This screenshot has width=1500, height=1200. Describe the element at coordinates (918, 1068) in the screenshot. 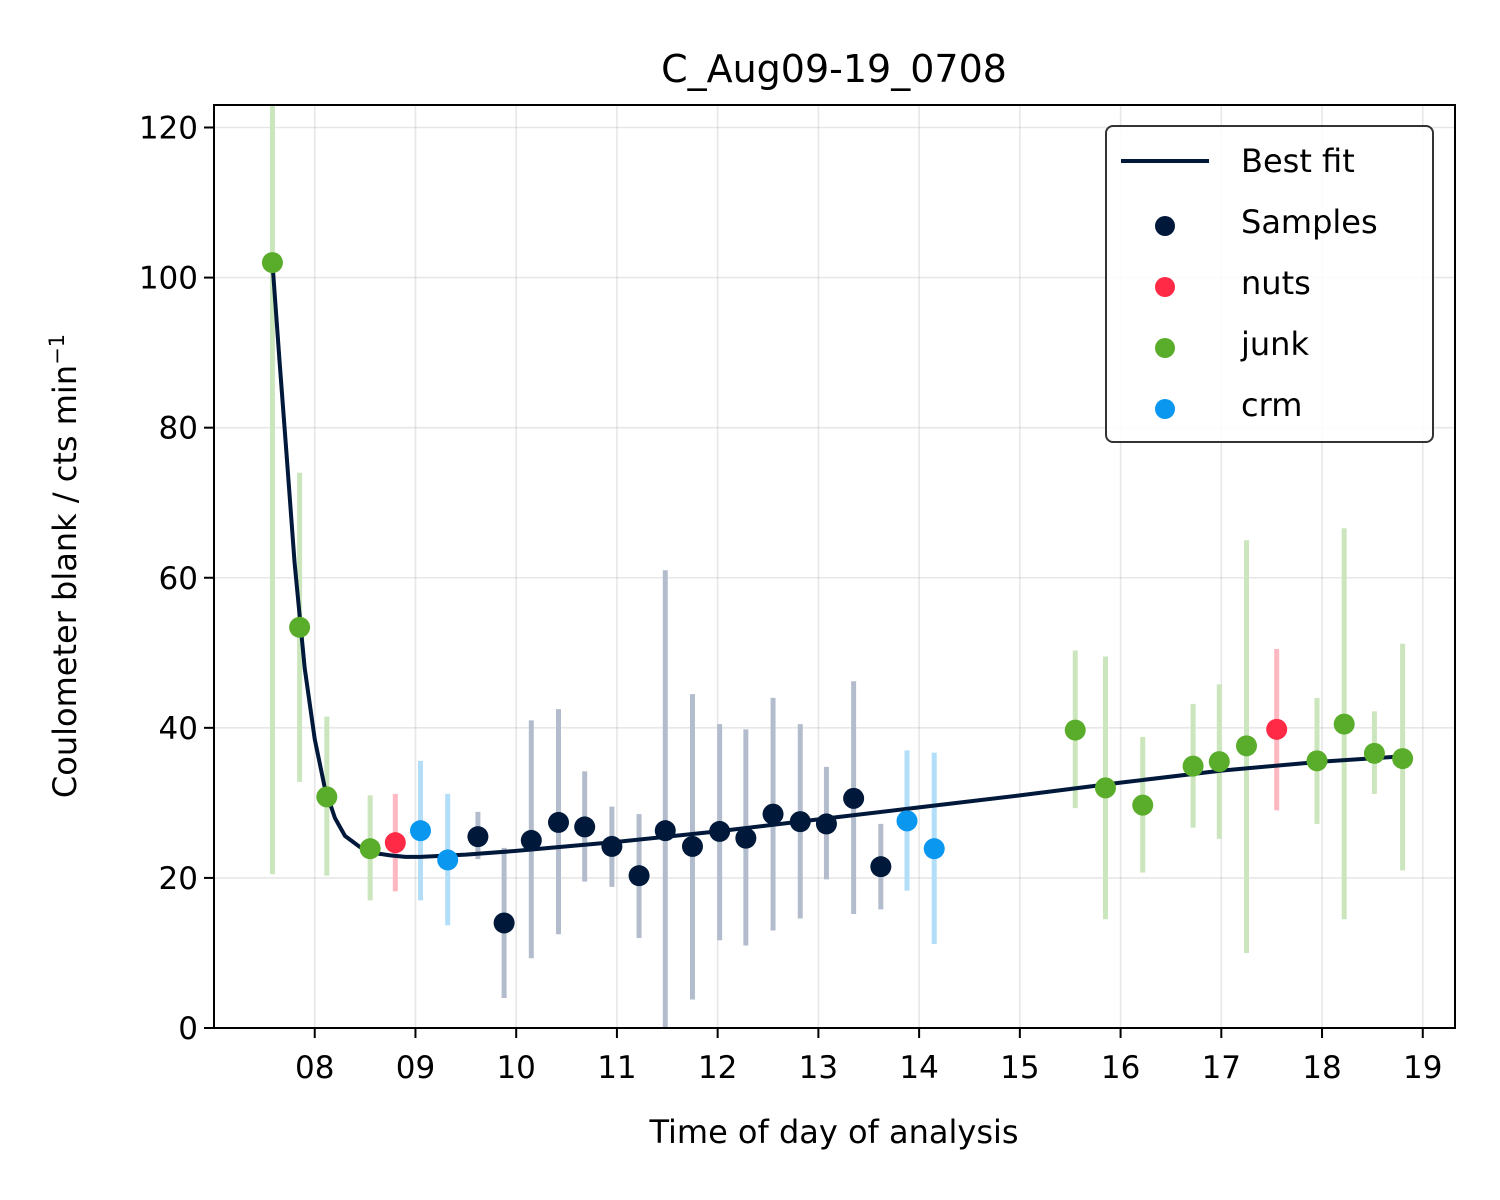

I see `x-tick-label: 14` at that location.